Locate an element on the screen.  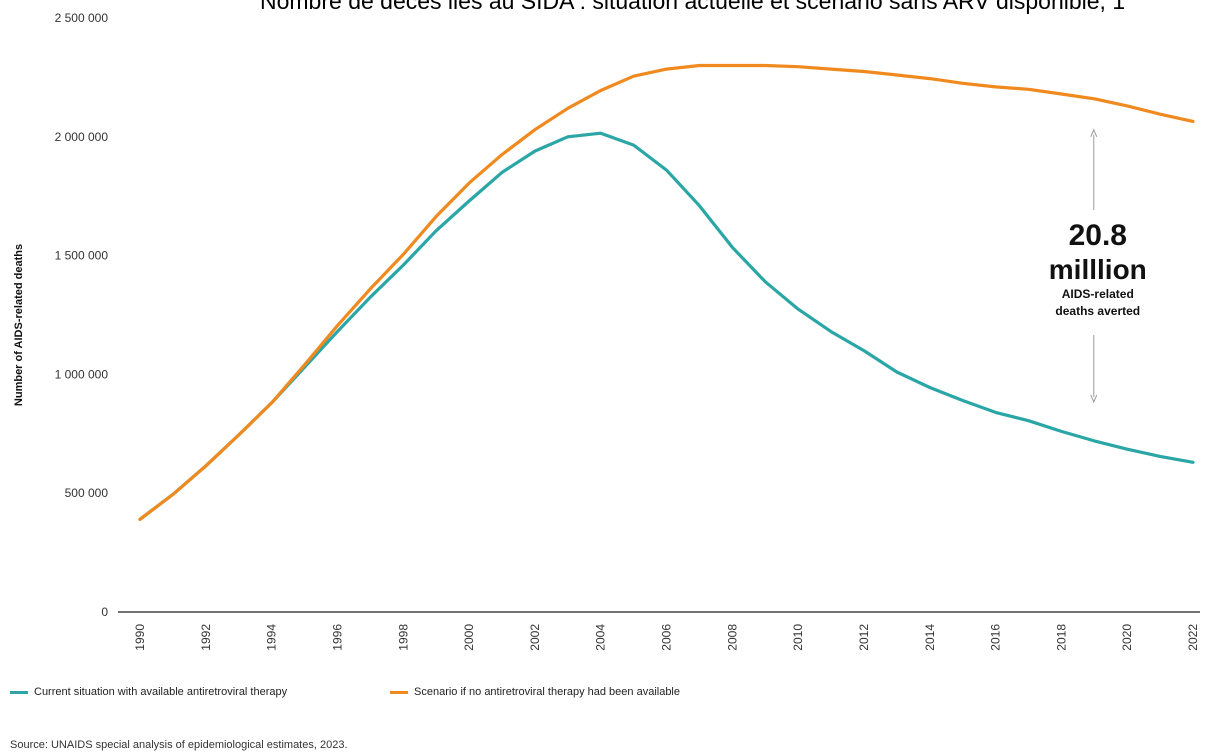
x-tick-label: 2010 is located at coordinates (798, 637).